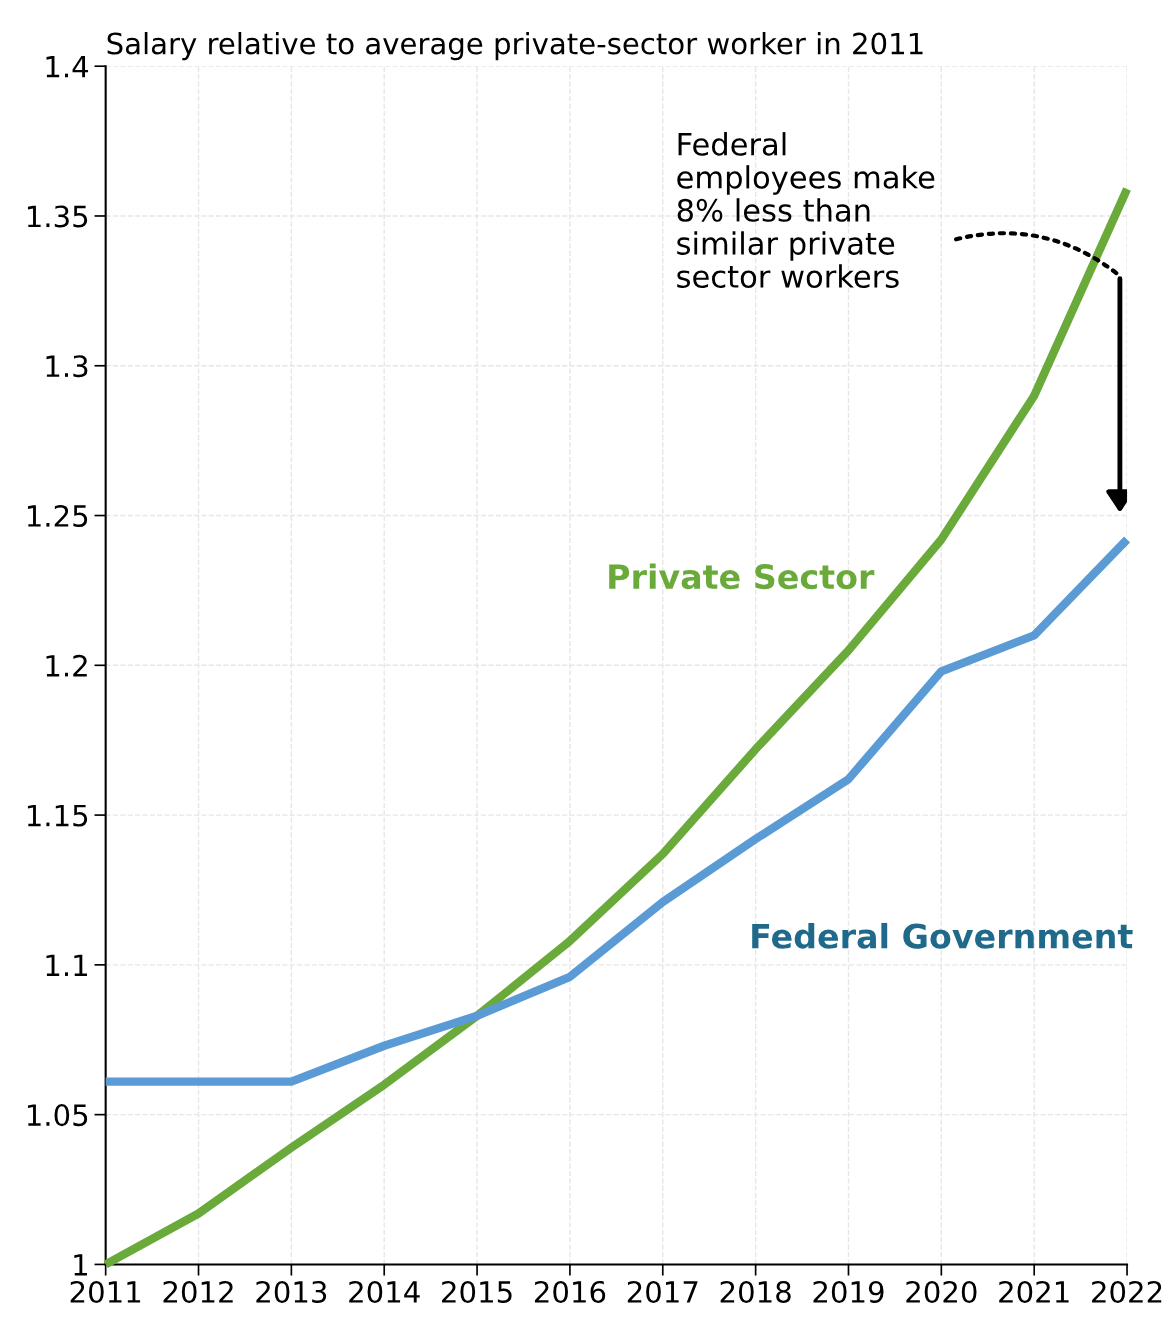 The height and width of the screenshot is (1324, 1174). I want to click on y-tick-label: 1.4, so click(67, 67).